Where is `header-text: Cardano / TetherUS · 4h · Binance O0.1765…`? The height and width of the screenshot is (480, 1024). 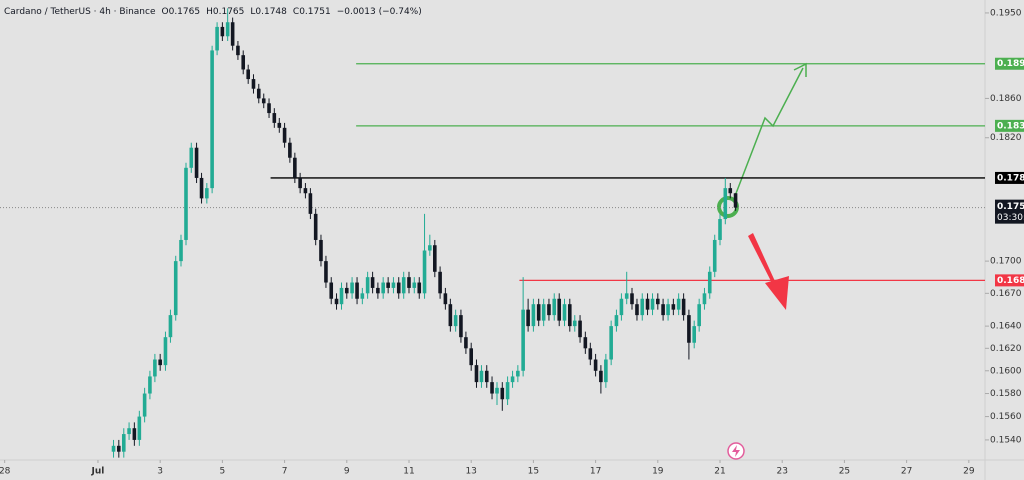 header-text: Cardano / TetherUS · 4h · Binance O0.1765… is located at coordinates (213, 12).